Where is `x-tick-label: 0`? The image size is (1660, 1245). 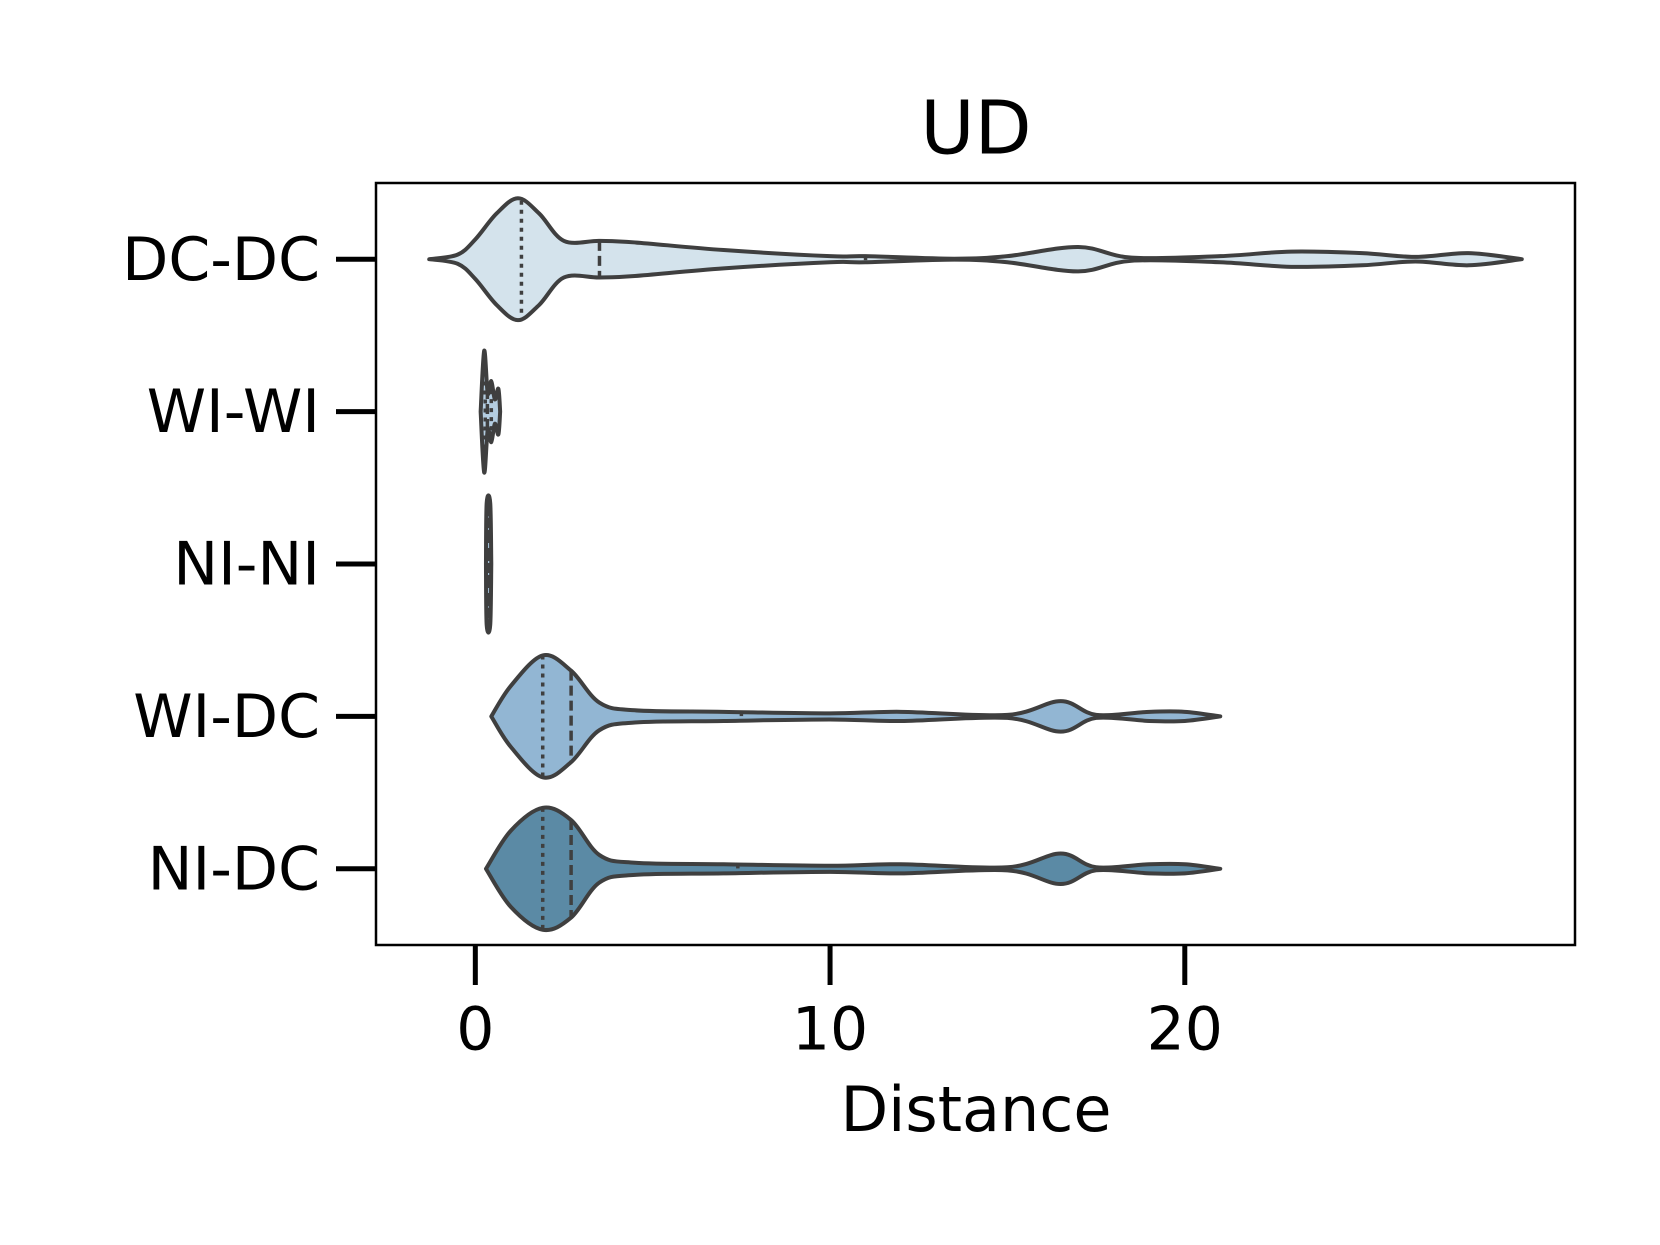
x-tick-label: 0 is located at coordinates (475, 1030).